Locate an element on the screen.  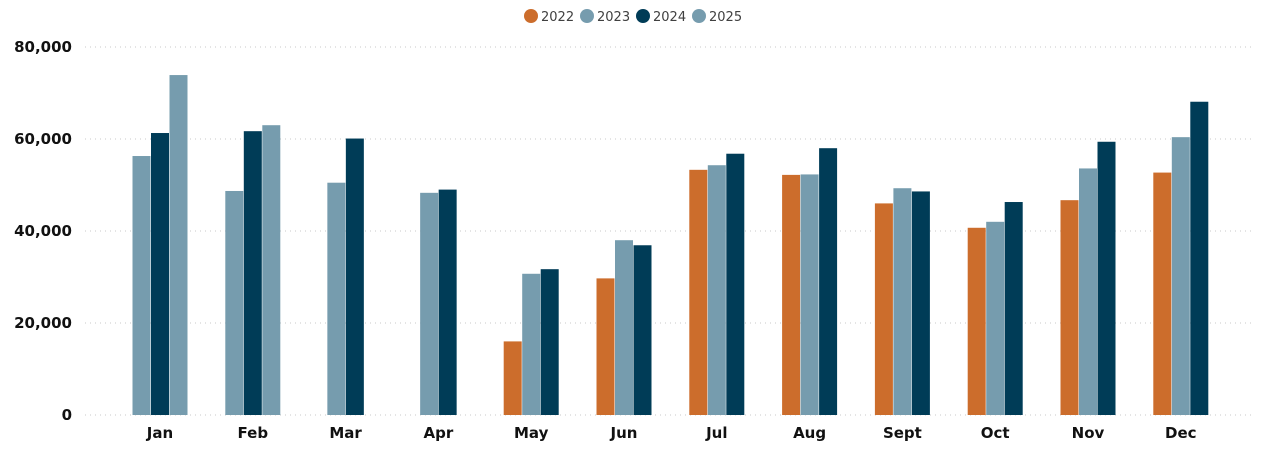
legend-item-2022: 2022 is located at coordinates (549, 17).